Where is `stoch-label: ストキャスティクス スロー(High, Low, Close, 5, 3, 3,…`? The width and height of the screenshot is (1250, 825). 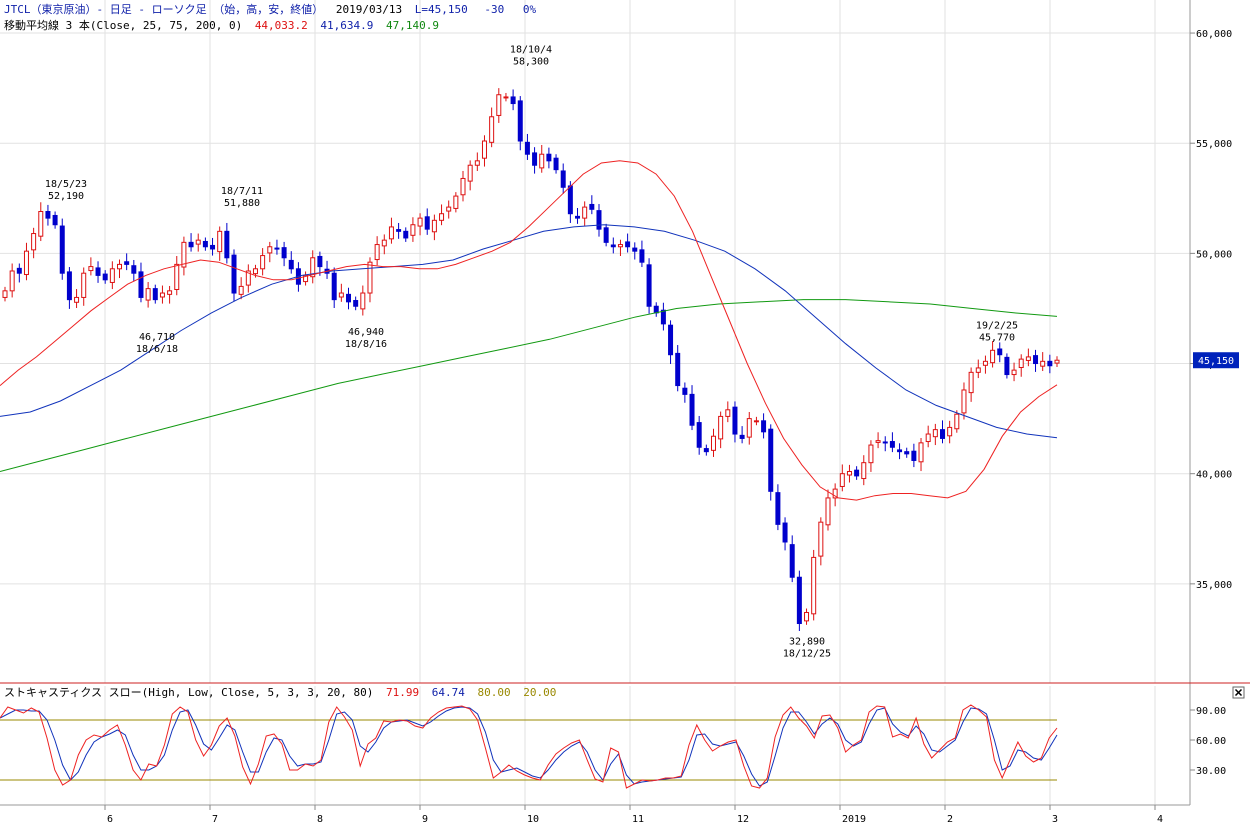
stoch-label: ストキャスティクス スロー(High, Low, Close, 5, 3, 3,… is located at coordinates (189, 692).